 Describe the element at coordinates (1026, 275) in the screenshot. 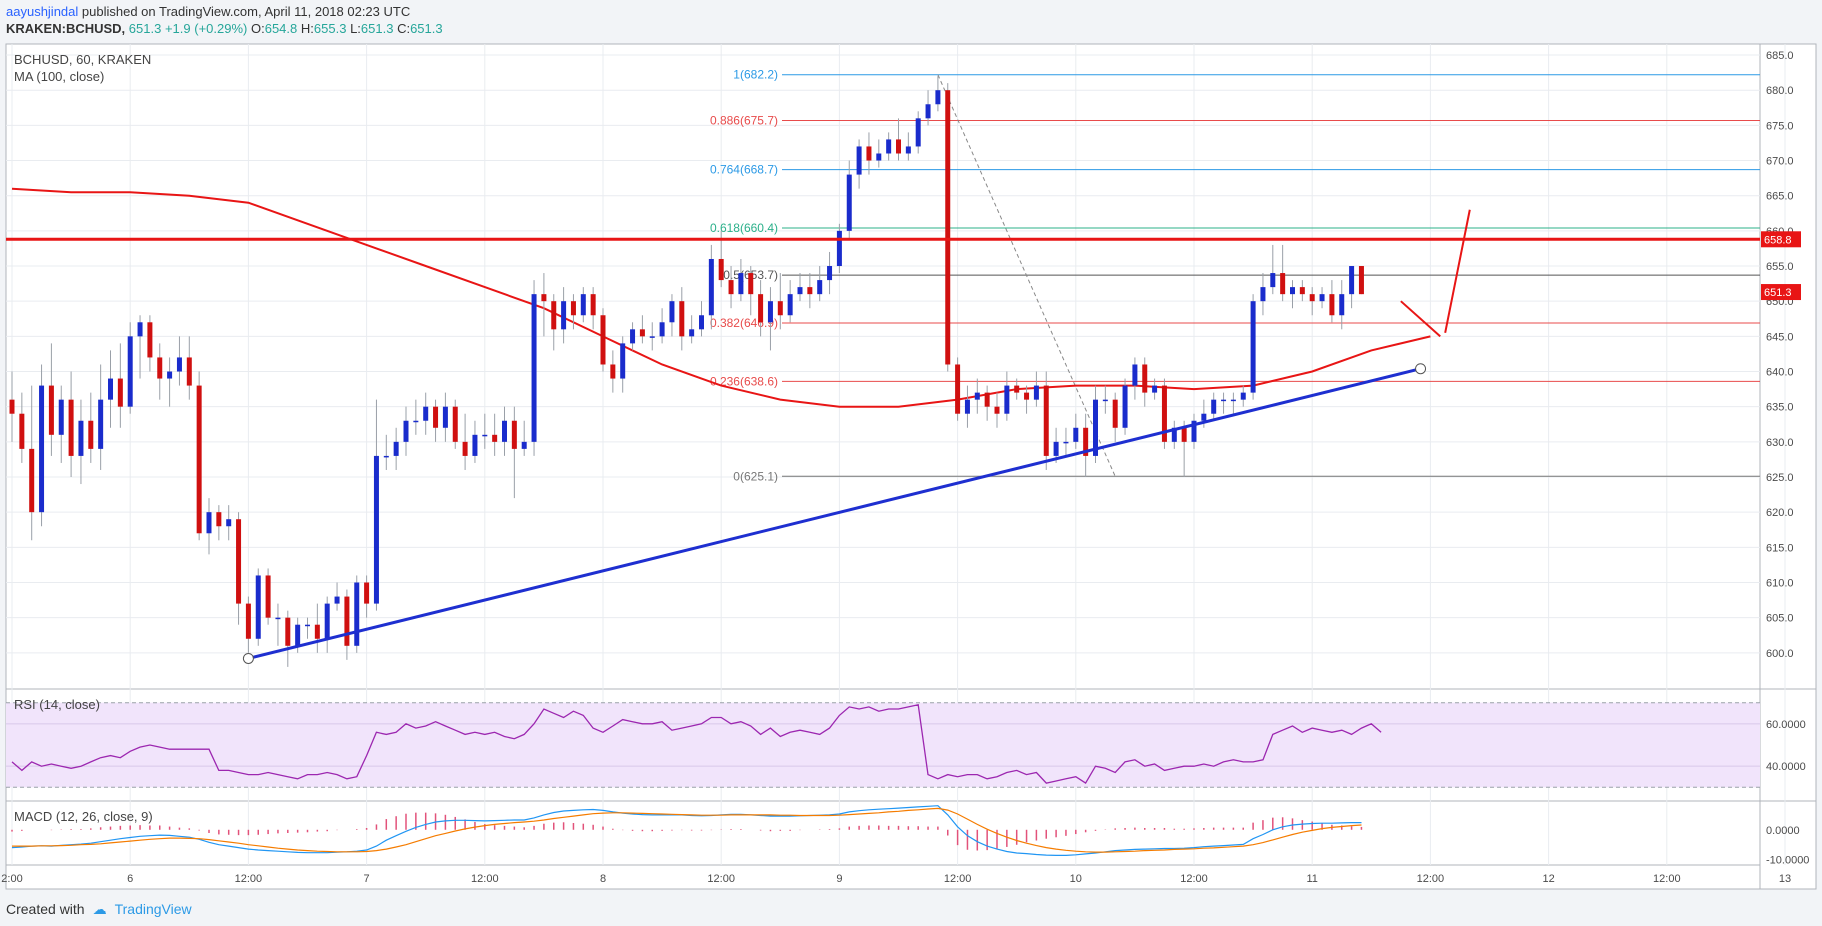

I see `fib-swing-line` at that location.